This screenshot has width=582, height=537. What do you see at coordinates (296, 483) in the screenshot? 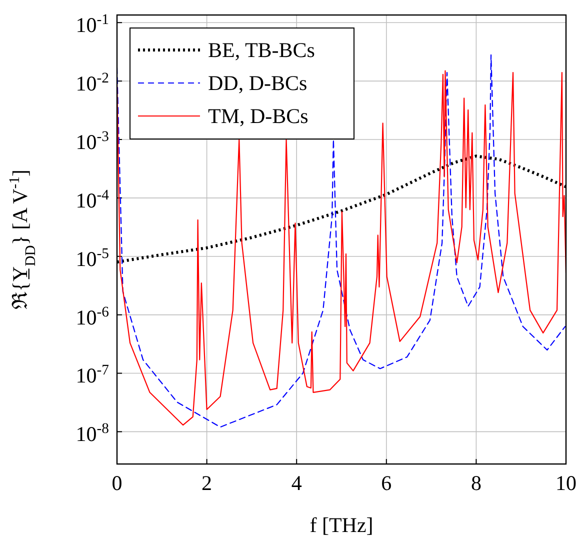
I see `x-tick-label: 4` at bounding box center [296, 483].